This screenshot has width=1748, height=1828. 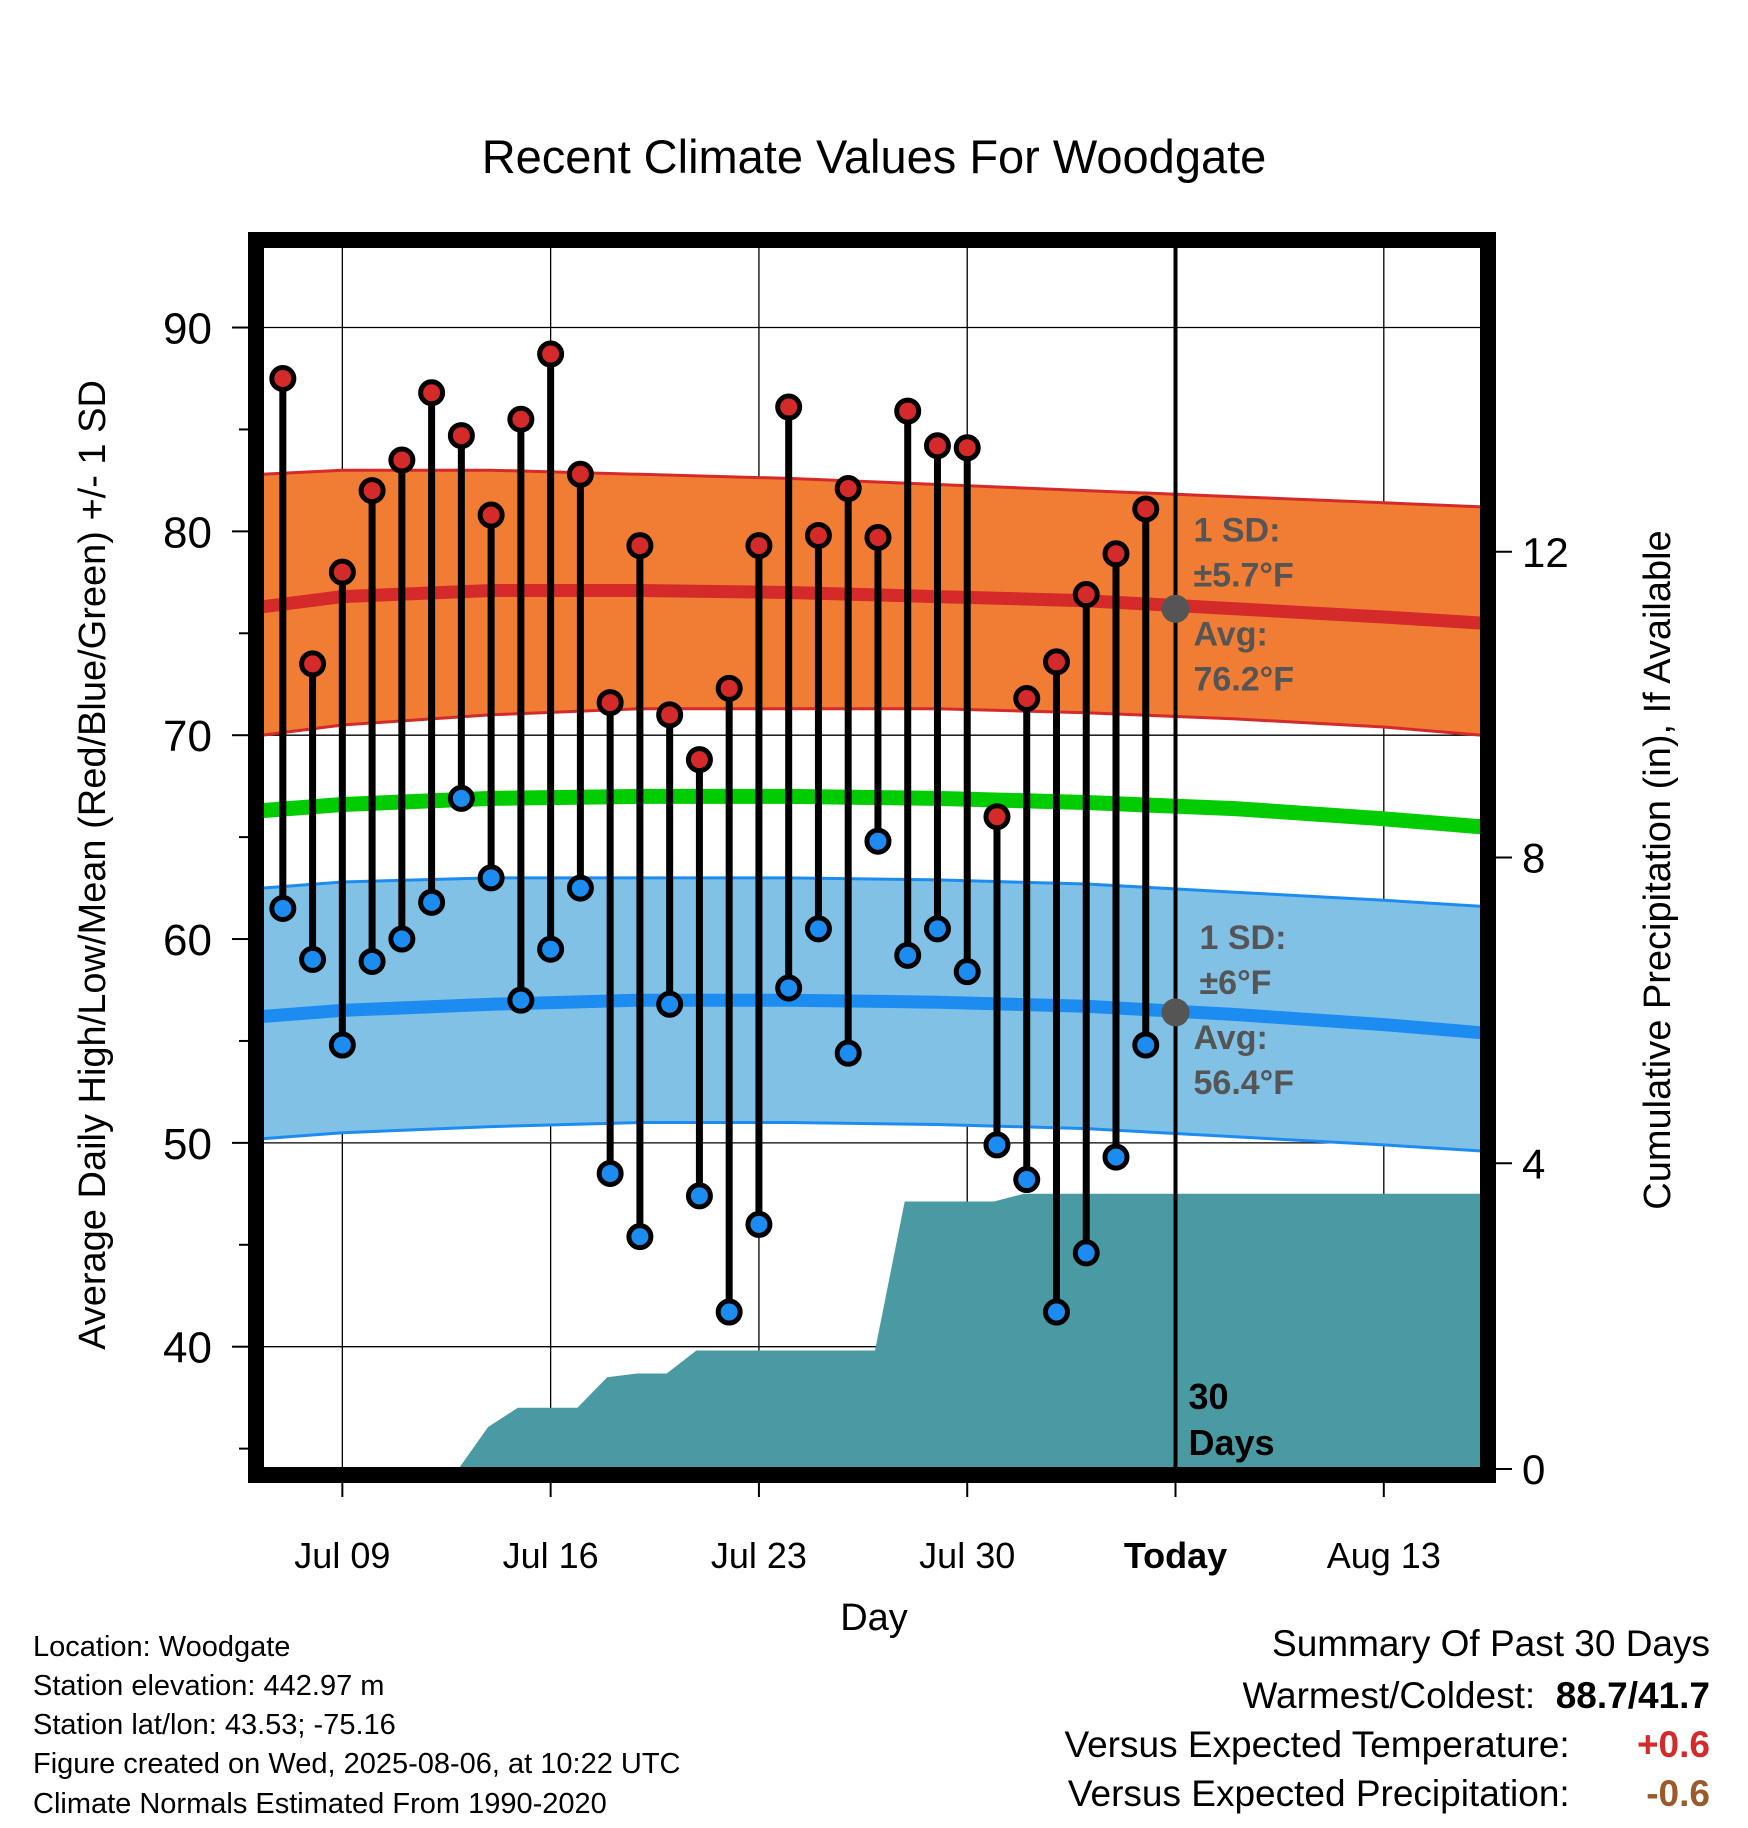 I want to click on x-tick-label: Jul 23, so click(x=759, y=1555).